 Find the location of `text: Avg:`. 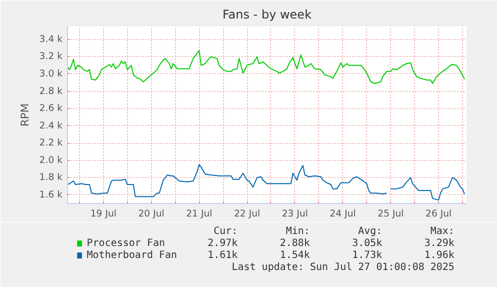

text: Avg: is located at coordinates (370, 231).